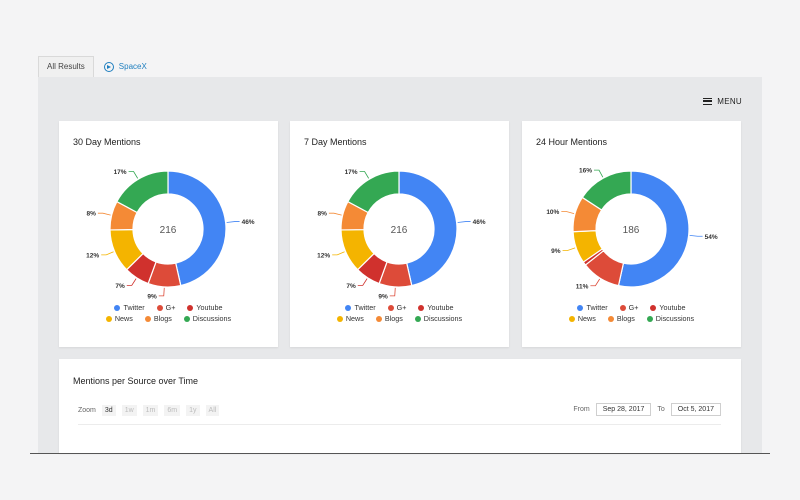 The width and height of the screenshot is (800, 500). Describe the element at coordinates (556, 251) in the screenshot. I see `data-label-news: 9%` at that location.